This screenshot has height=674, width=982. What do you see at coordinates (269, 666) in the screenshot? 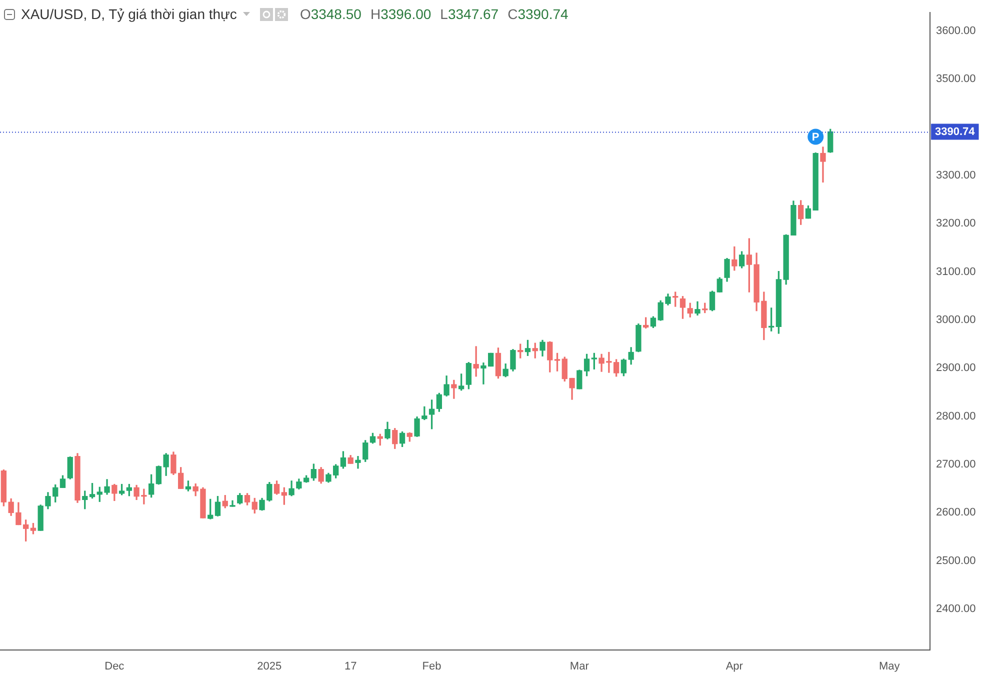
I see `x-tick-label: 2025` at bounding box center [269, 666].